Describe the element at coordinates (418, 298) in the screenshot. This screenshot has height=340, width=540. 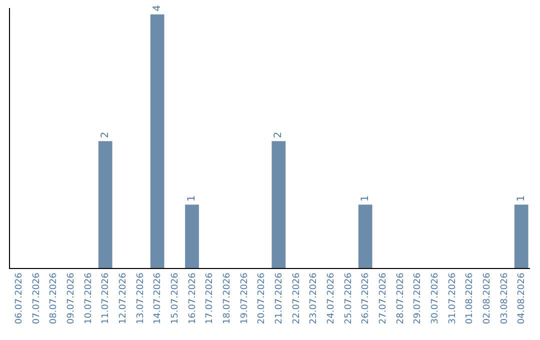
I see `x-tick-label: 29.07.2026` at that location.